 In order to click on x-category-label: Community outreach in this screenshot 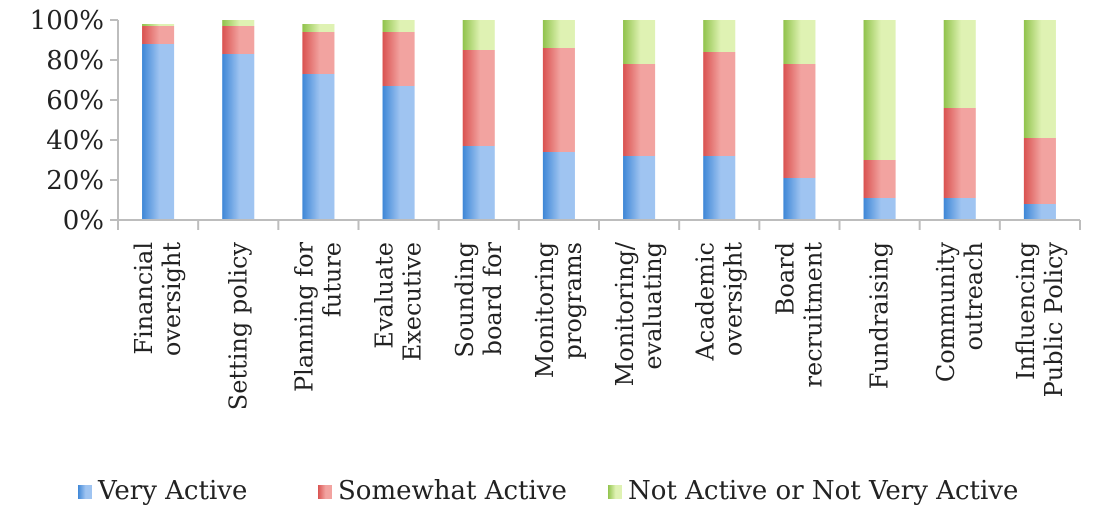, I will do `click(960, 312)`.